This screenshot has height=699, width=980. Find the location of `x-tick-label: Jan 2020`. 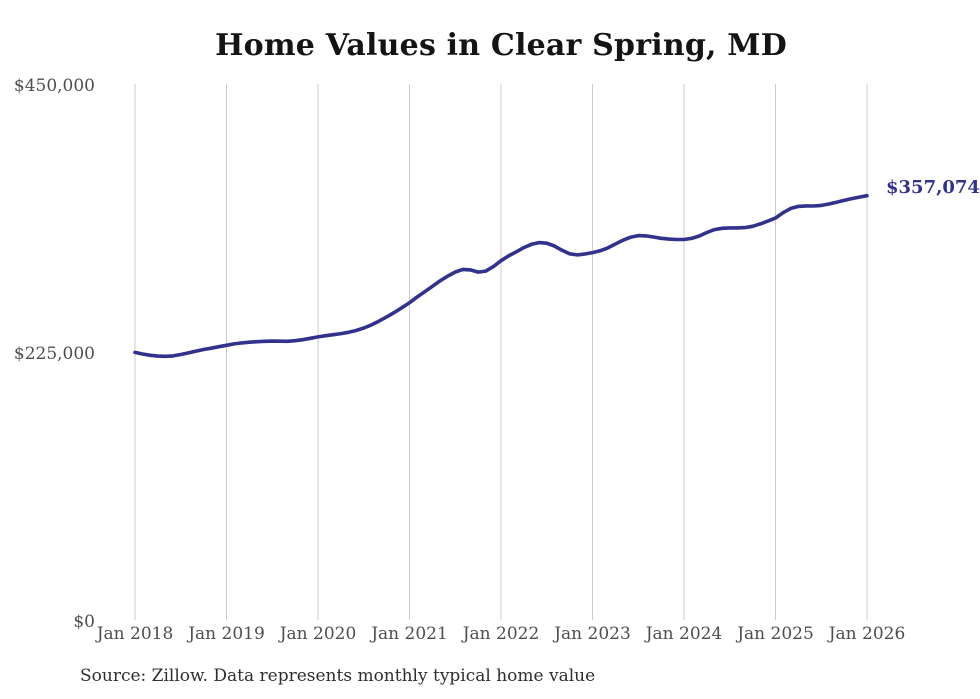

x-tick-label: Jan 2020 is located at coordinates (318, 634).